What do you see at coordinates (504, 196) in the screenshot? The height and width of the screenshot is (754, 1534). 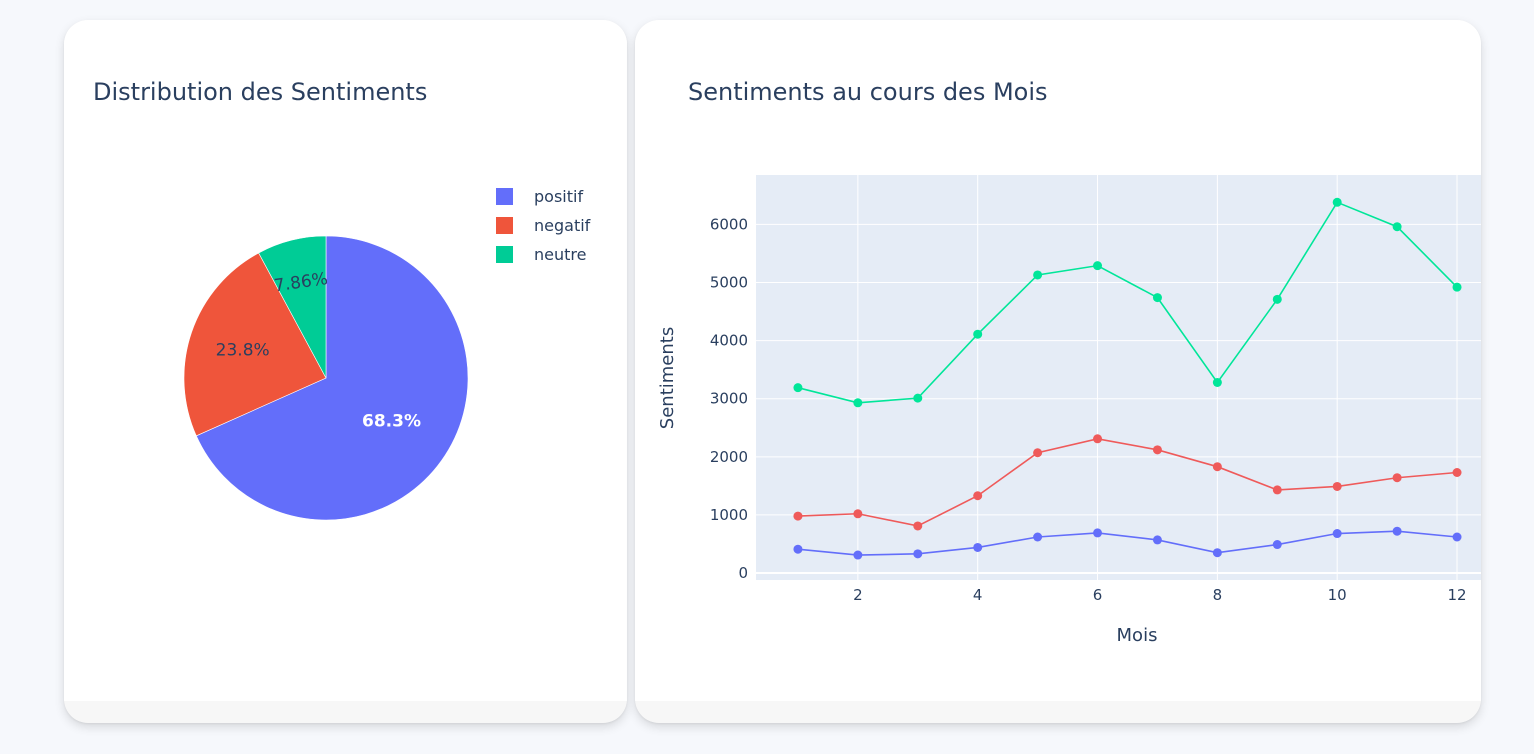 I see `legend-swatch-positif` at bounding box center [504, 196].